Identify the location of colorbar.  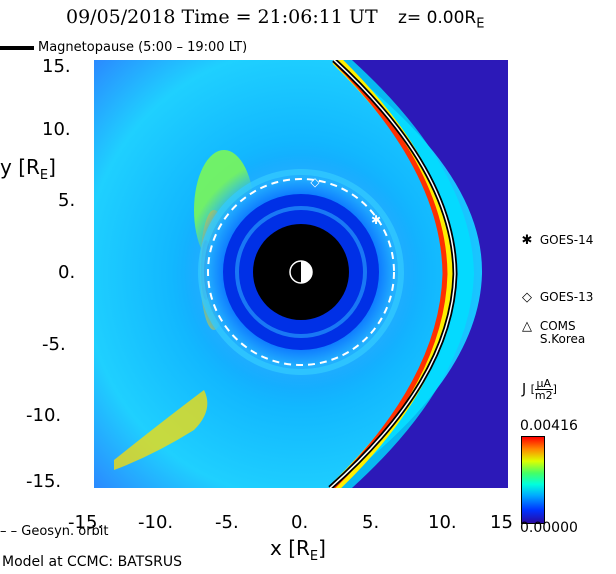
(533, 480).